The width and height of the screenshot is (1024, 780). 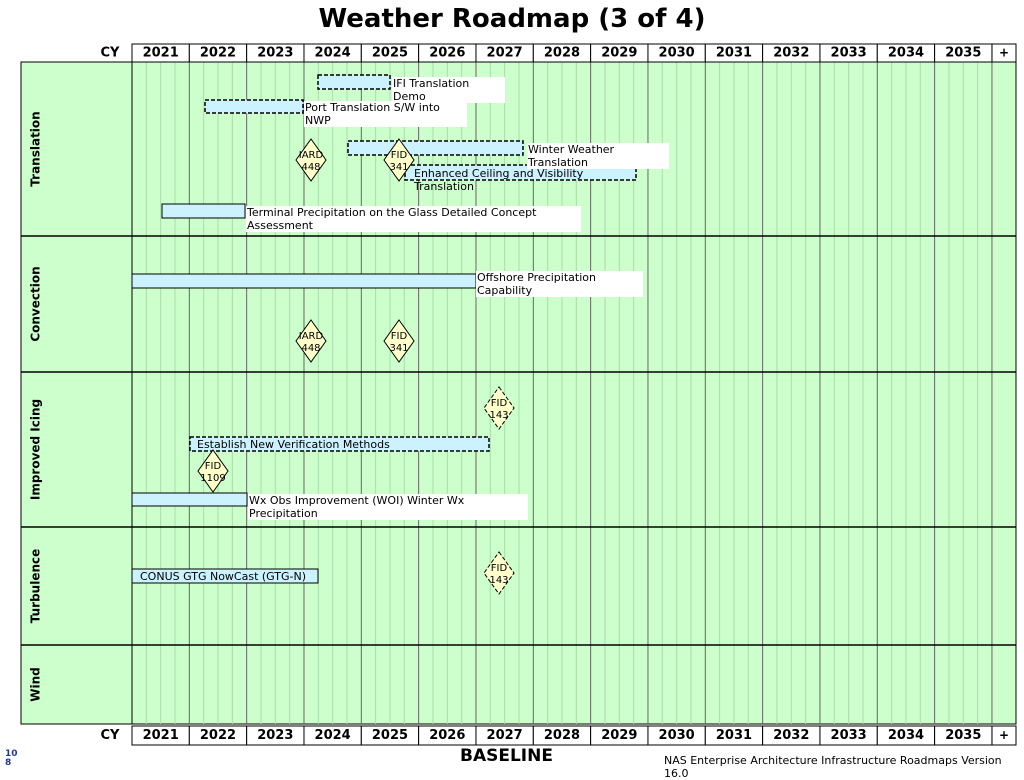 I want to click on lane-label: Turbulence, so click(x=36, y=586).